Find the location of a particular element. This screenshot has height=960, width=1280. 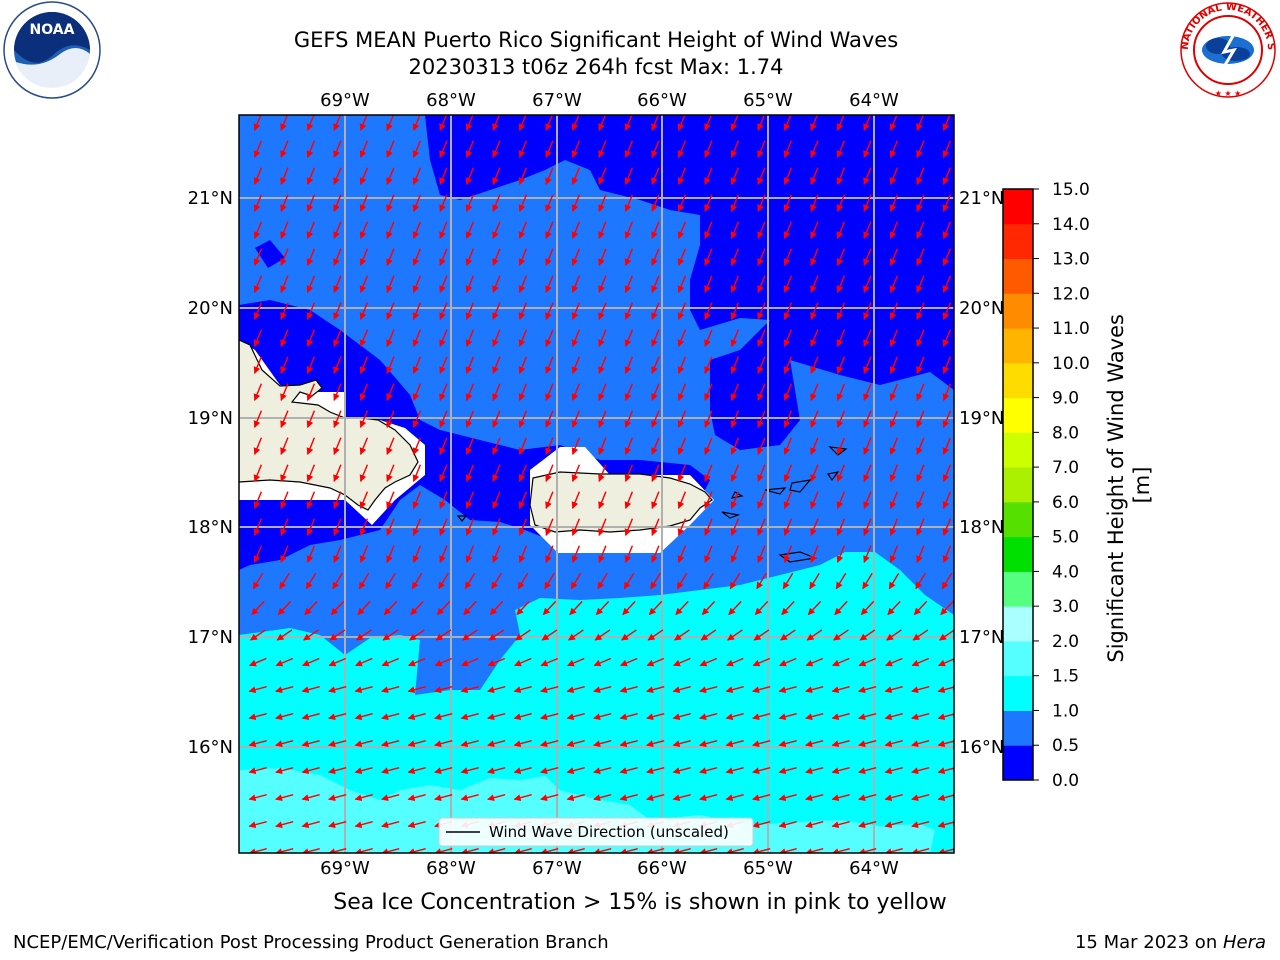

lat-label: 19°N is located at coordinates (210, 418).